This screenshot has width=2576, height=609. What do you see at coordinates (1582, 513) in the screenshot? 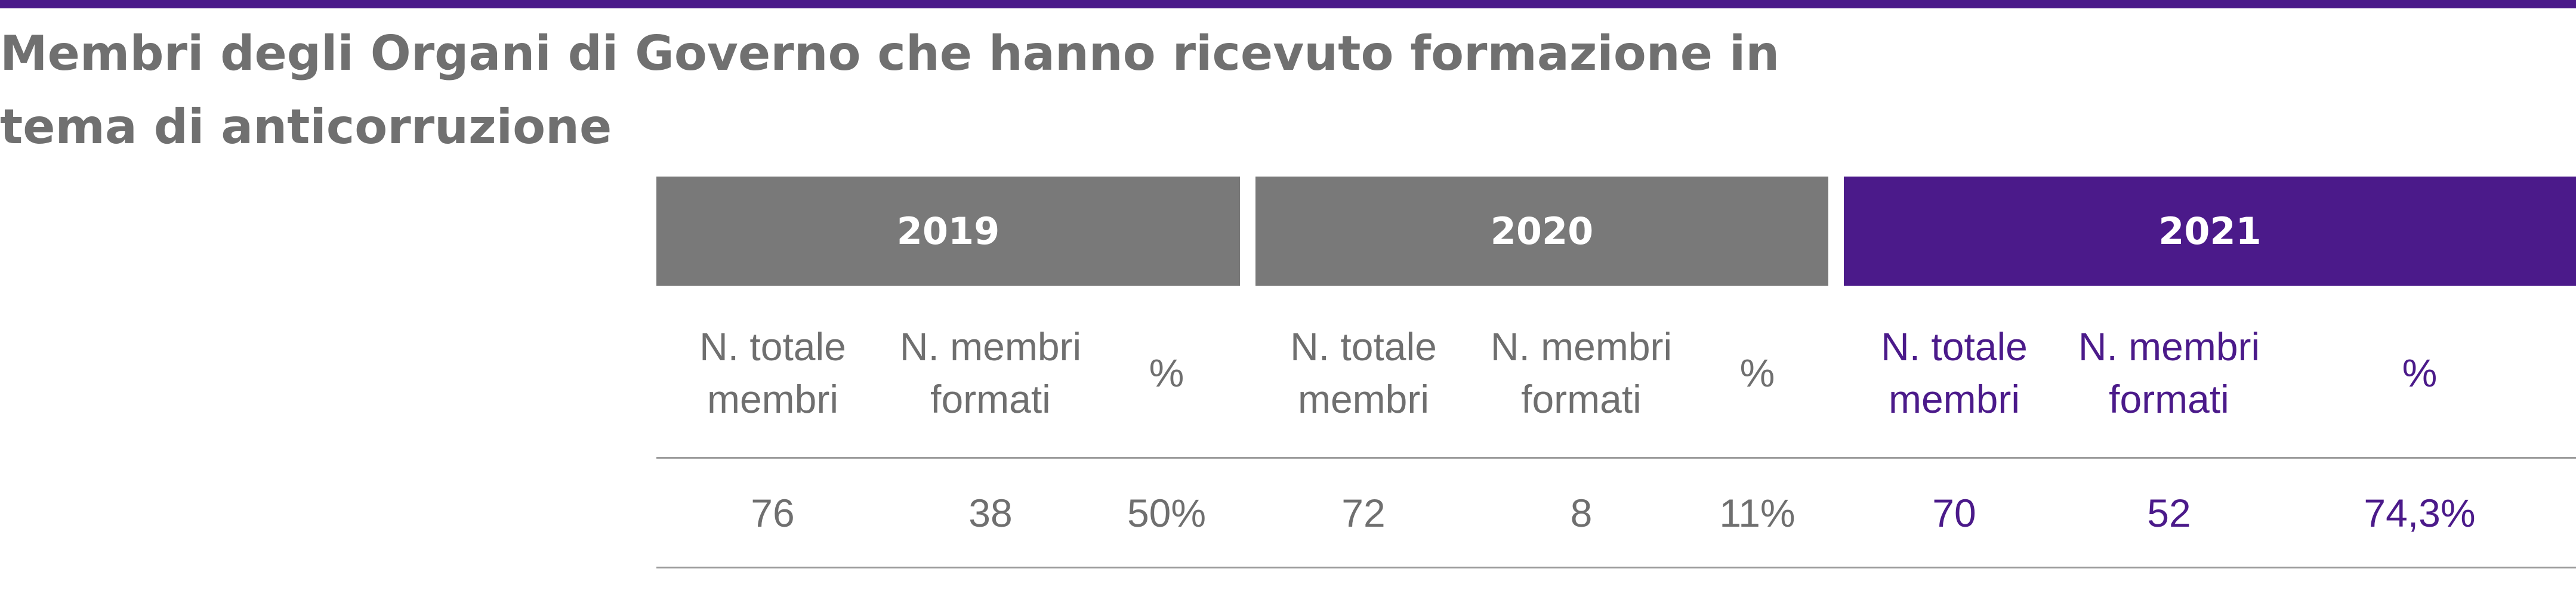
I see `value-formati-2020: 8` at bounding box center [1582, 513].